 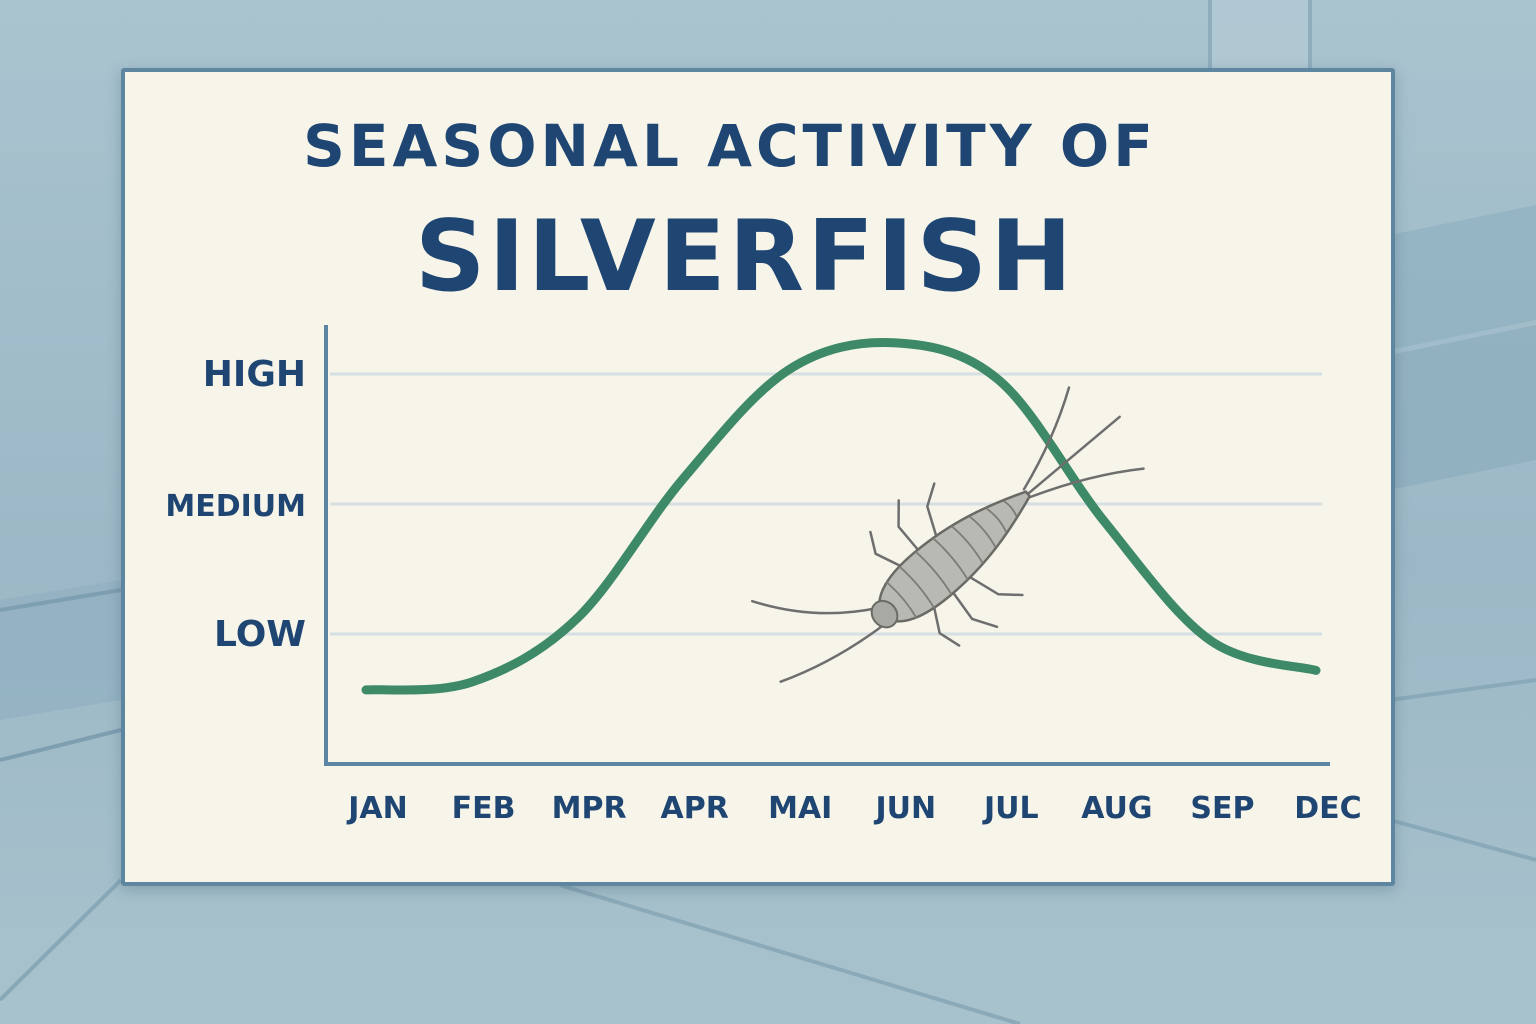 I want to click on y-tick-label: MEDIUM, so click(x=235, y=506).